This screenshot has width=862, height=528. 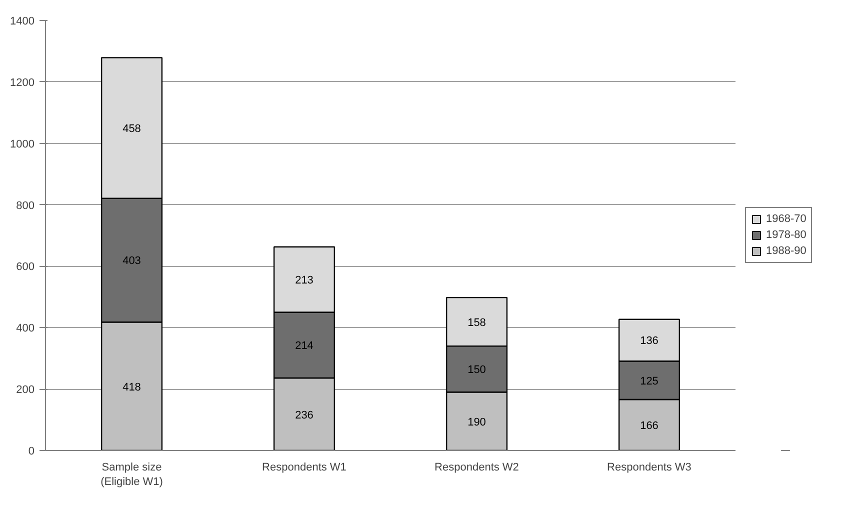 I want to click on x-tick-label: Respondents W1, so click(x=304, y=468).